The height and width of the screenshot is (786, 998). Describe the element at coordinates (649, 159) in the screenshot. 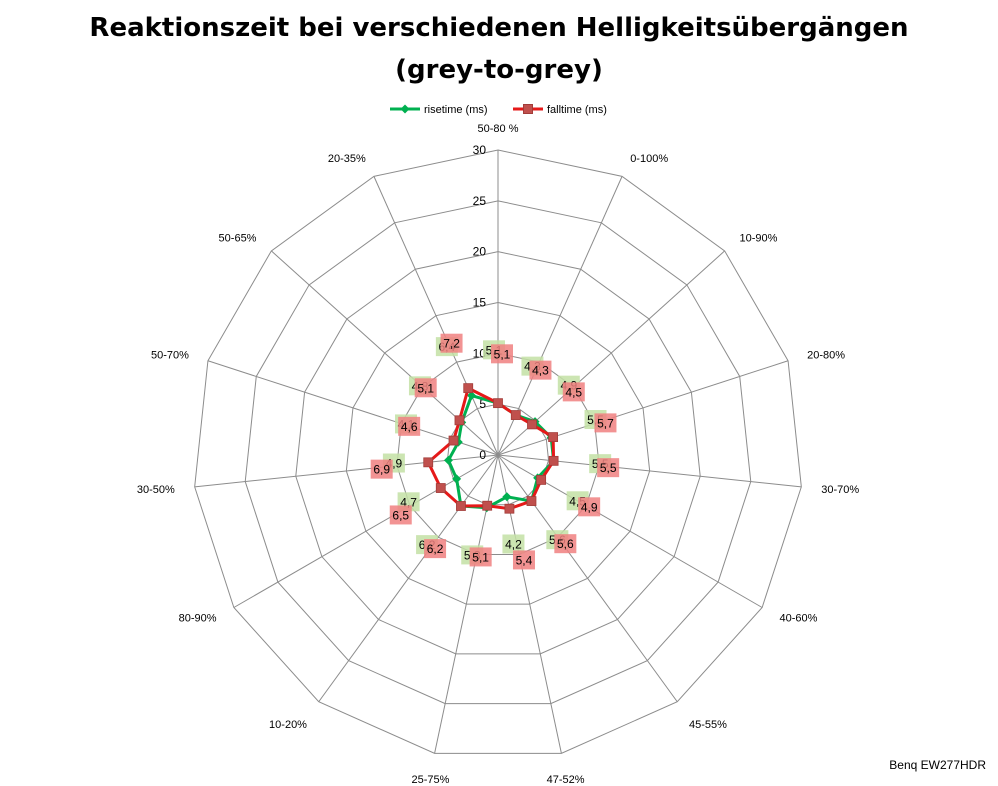

I see `category-label: 0-100%` at that location.